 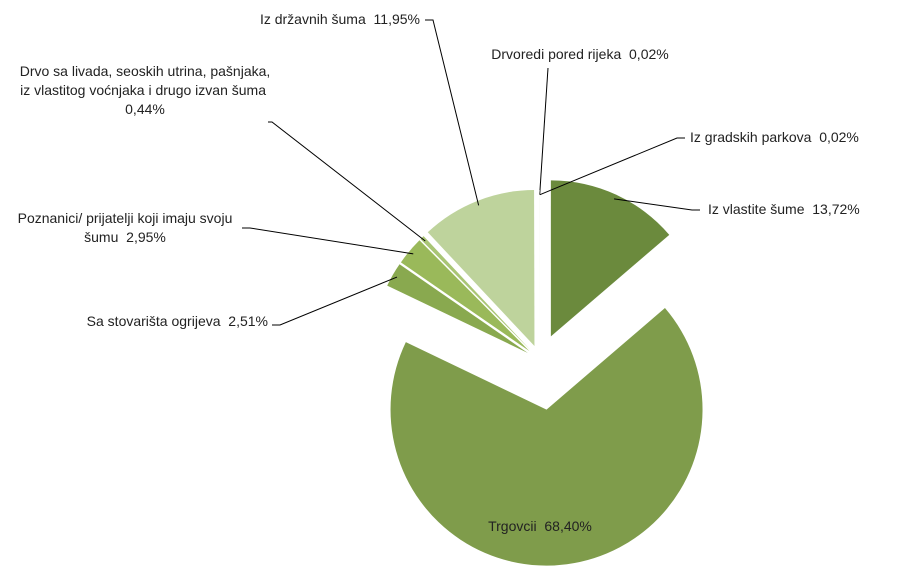 What do you see at coordinates (540, 526) in the screenshot?
I see `slice-label: Trgovcii 68,40%` at bounding box center [540, 526].